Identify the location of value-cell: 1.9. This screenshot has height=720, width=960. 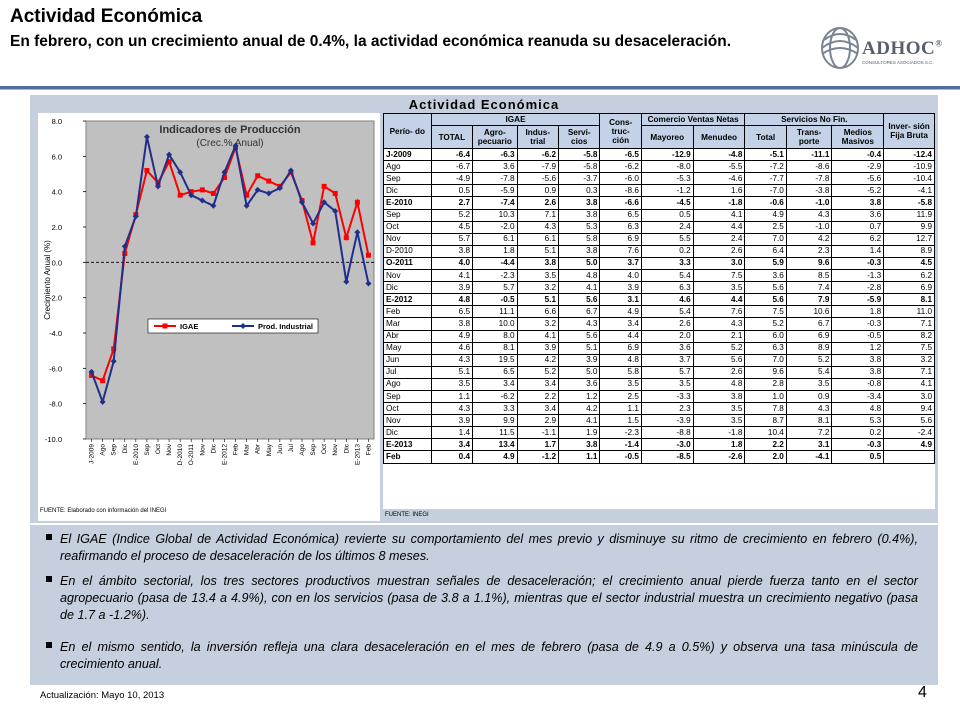
(579, 433).